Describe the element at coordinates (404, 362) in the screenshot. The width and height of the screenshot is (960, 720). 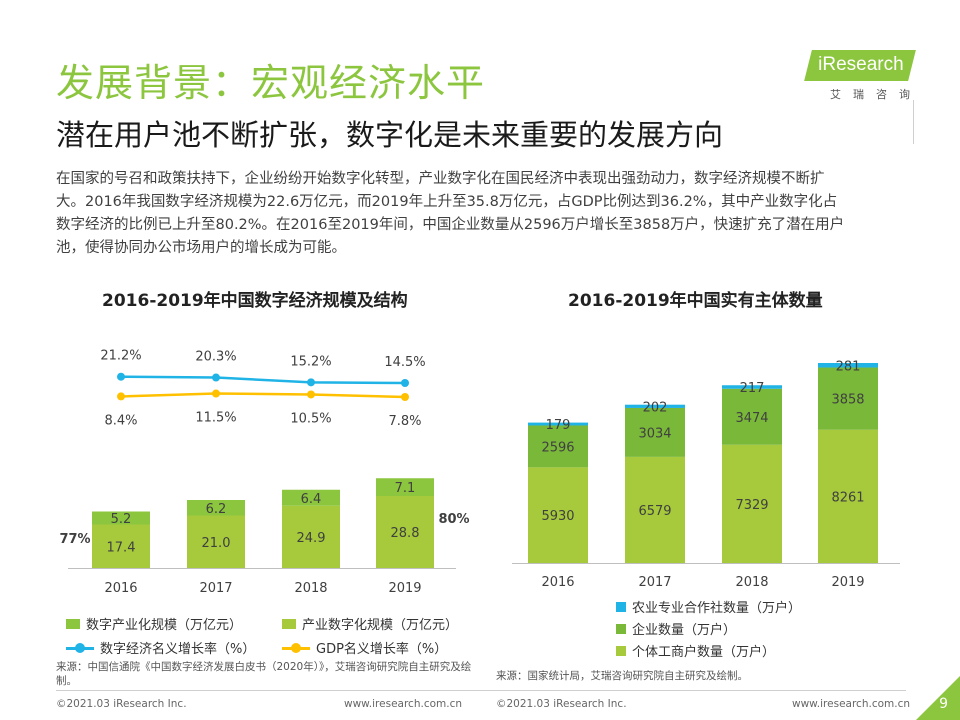
I see `data-label: 14.5%` at that location.